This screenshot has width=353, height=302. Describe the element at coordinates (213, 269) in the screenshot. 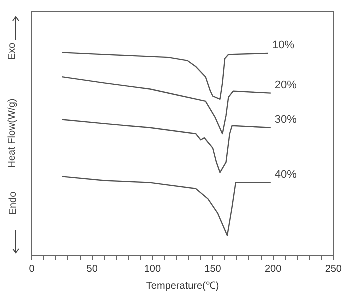

I see `x-tick-label: 150` at that location.